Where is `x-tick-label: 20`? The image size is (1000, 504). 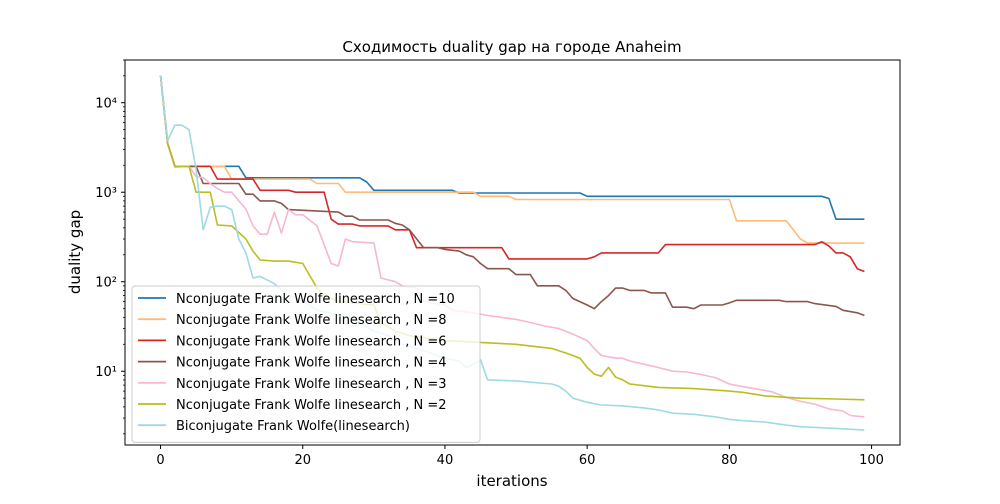 x-tick-label: 20 is located at coordinates (302, 460).